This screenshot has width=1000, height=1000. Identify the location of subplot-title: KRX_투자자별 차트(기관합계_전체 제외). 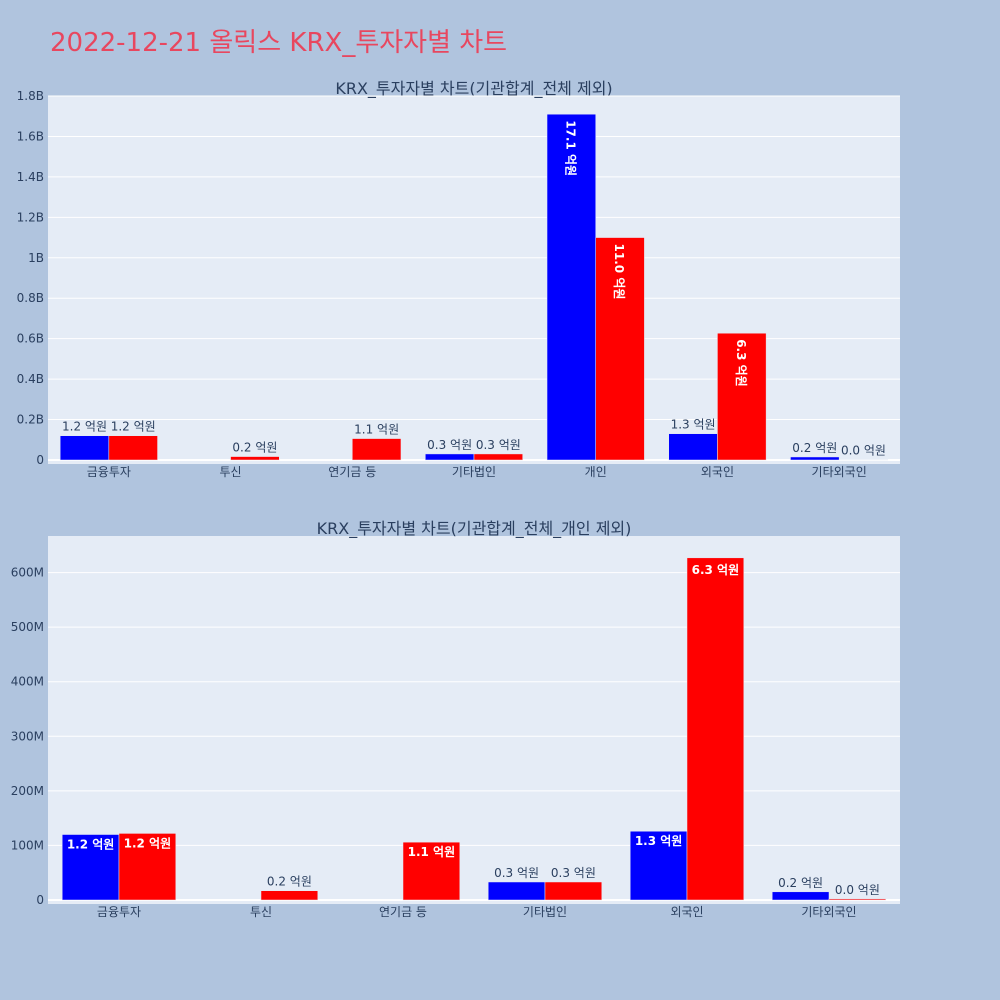
(473, 89).